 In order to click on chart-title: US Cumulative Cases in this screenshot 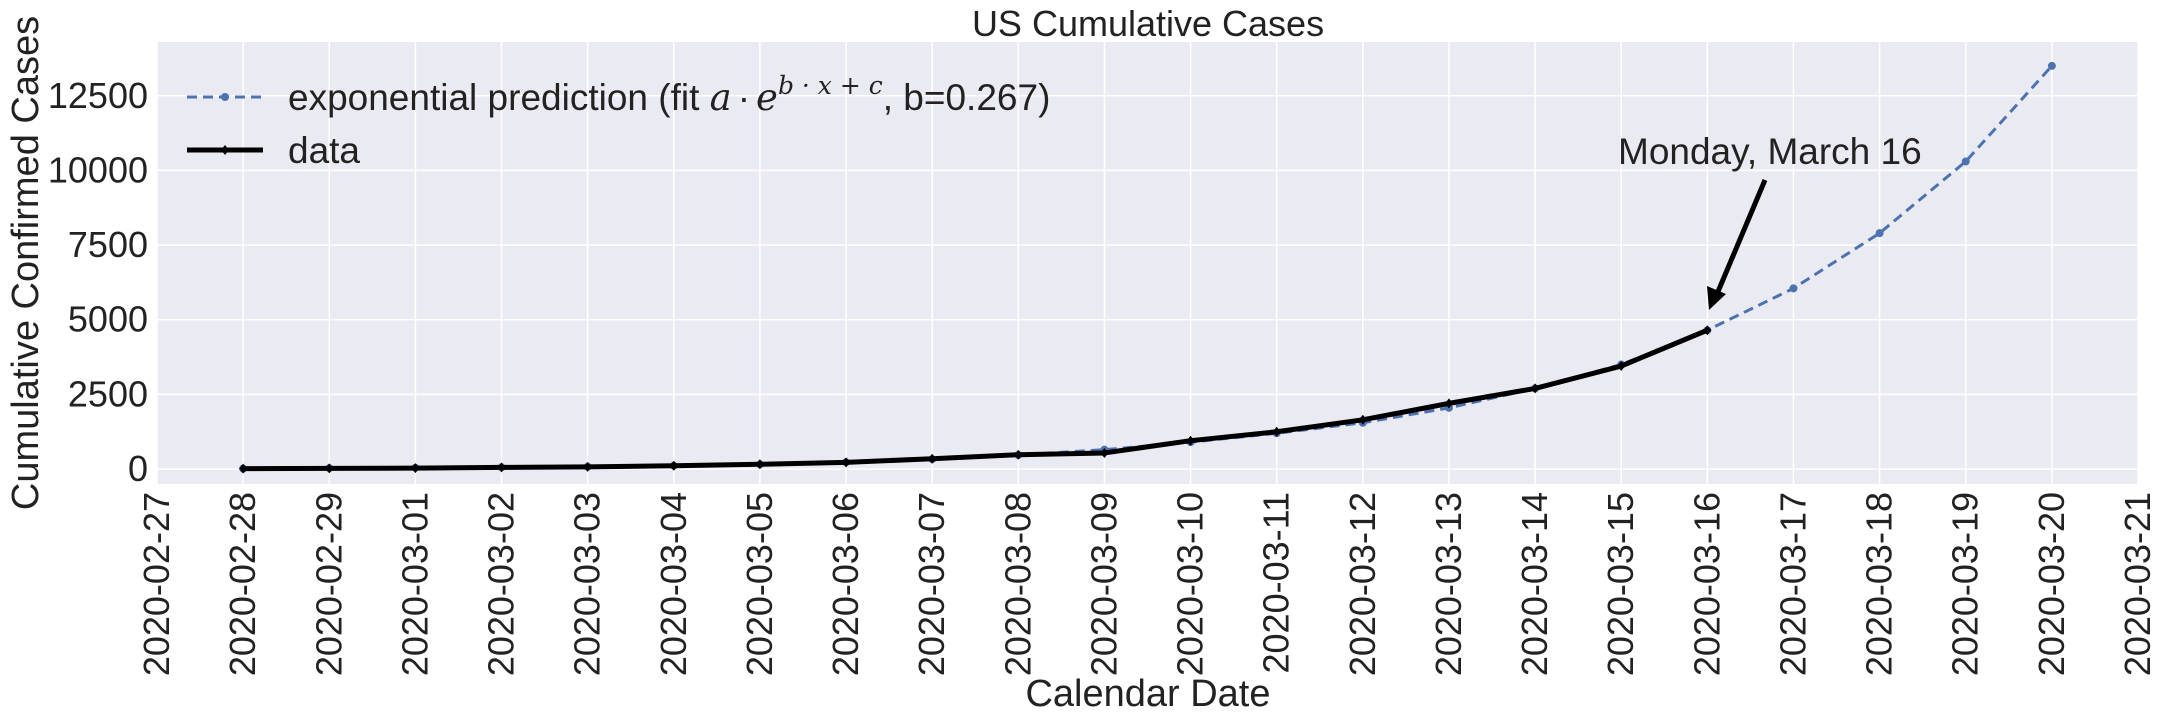, I will do `click(1148, 23)`.